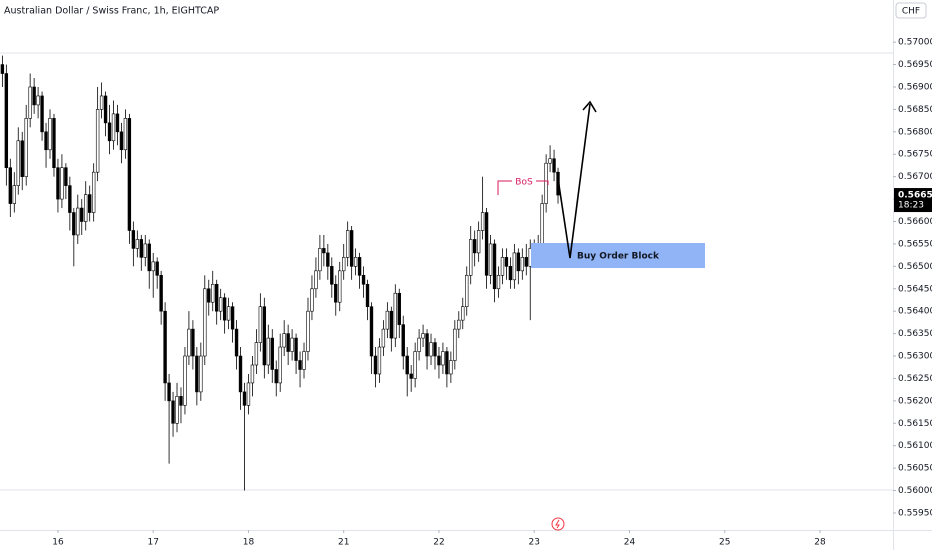  Describe the element at coordinates (915, 357) in the screenshot. I see `y-tick-label: 0.56300` at that location.